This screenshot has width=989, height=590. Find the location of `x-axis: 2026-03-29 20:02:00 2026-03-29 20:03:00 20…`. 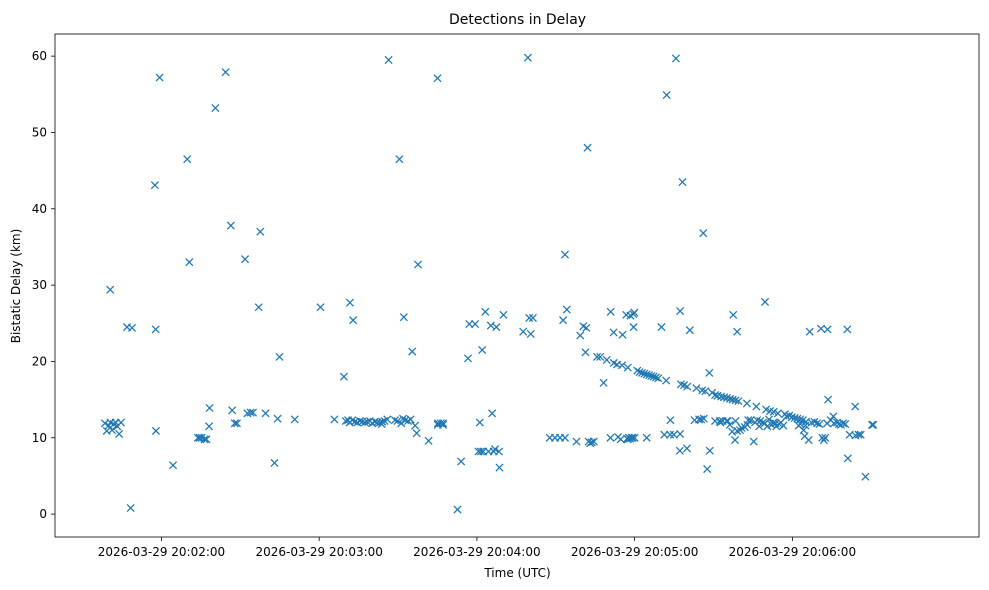

x-axis: 2026-03-29 20:02:00 2026-03-29 20:03:00 20… is located at coordinates (477, 548).